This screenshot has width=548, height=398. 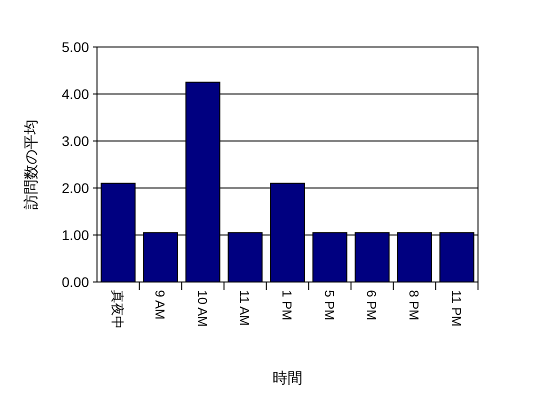 I want to click on x-tick-label: 真夜中, so click(x=118, y=309).